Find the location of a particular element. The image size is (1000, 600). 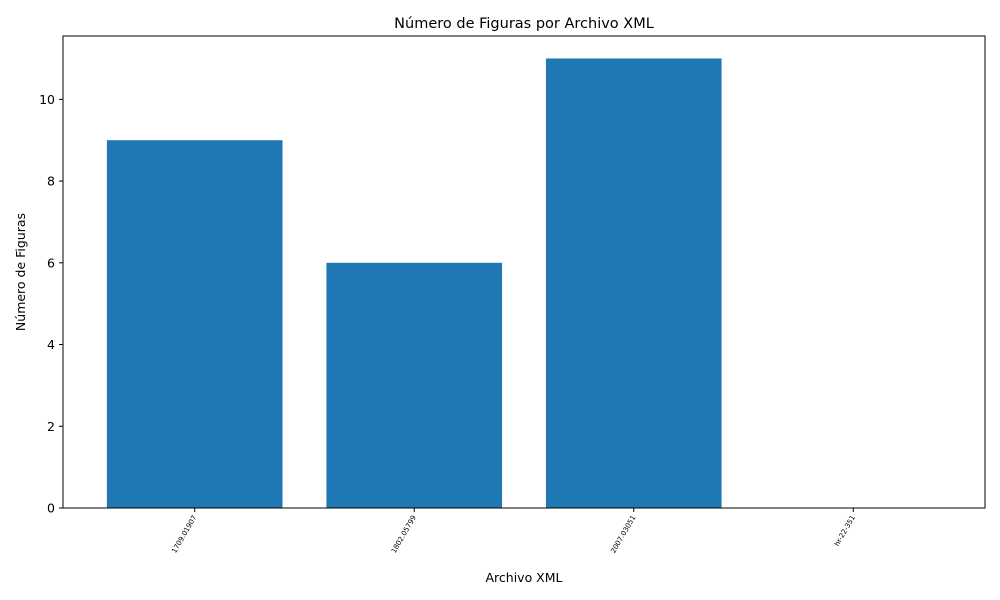

x-tick-label: 2007.03051 is located at coordinates (623, 534).